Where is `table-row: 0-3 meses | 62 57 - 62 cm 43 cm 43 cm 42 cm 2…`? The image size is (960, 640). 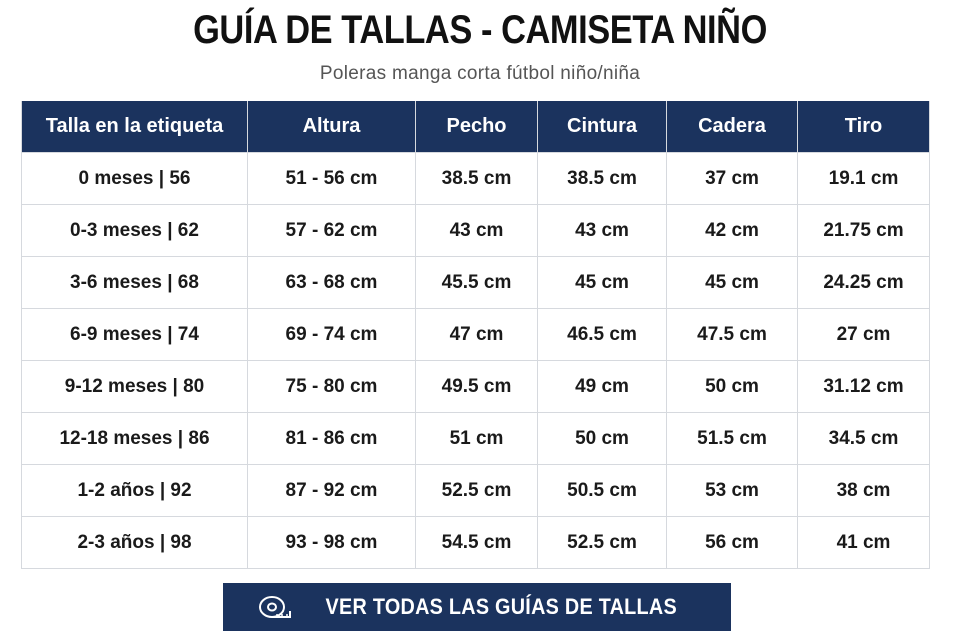
table-row: 0-3 meses | 62 57 - 62 cm 43 cm 43 cm 42 cm 2… is located at coordinates (475, 230).